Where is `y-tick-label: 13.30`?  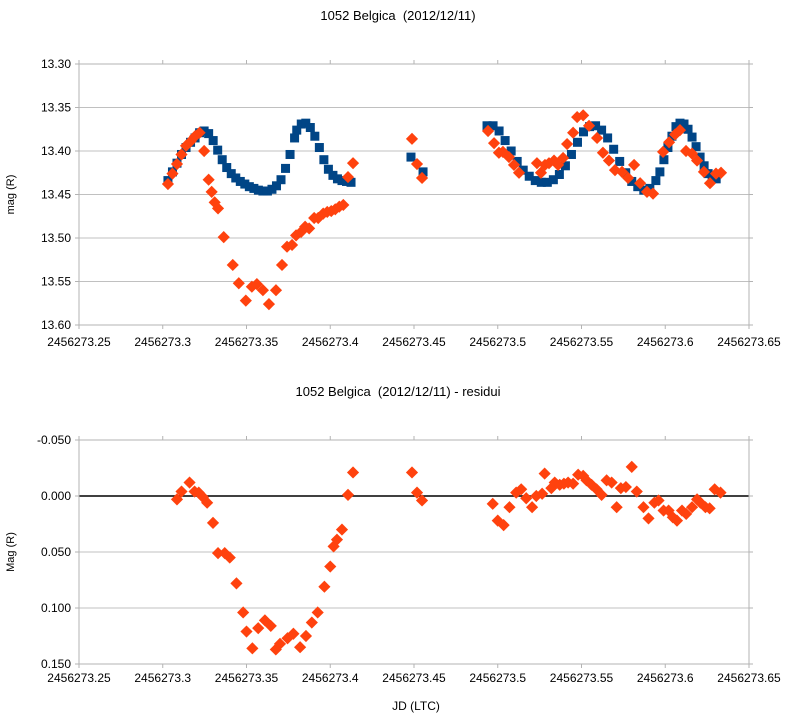 y-tick-label: 13.30 is located at coordinates (56, 64).